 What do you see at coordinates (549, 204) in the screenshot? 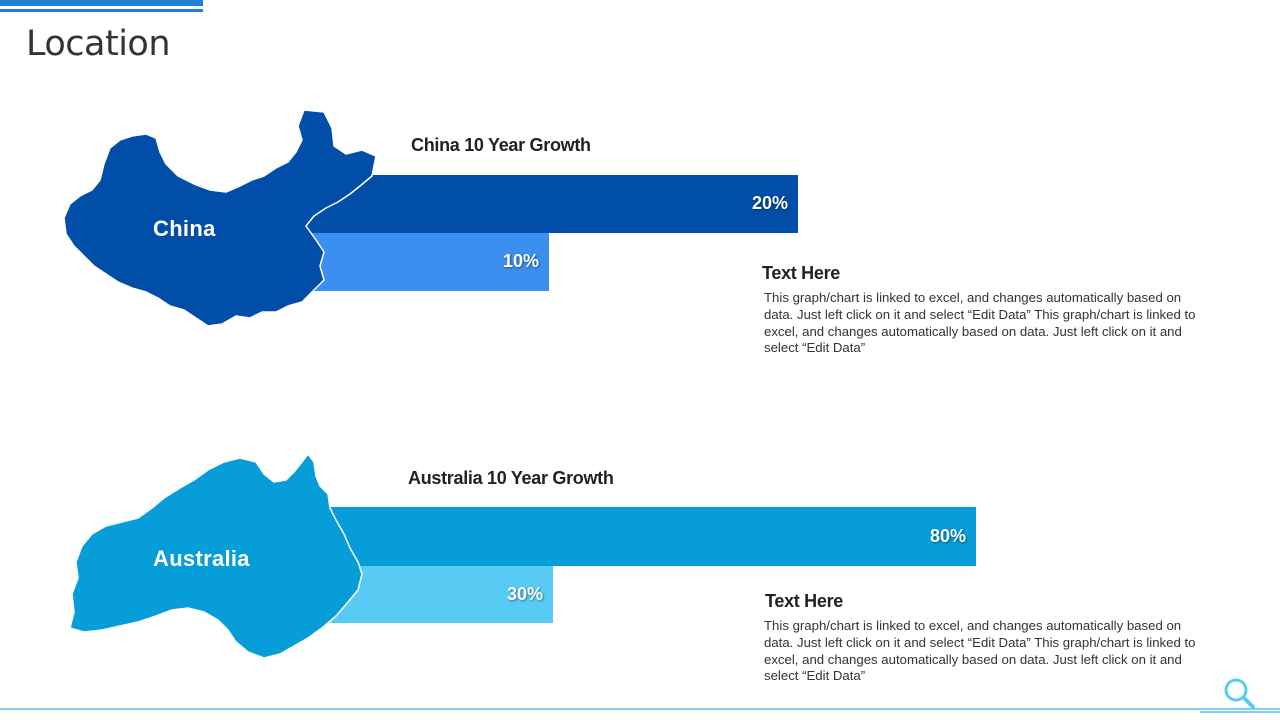
I see `china-bar-primary` at bounding box center [549, 204].